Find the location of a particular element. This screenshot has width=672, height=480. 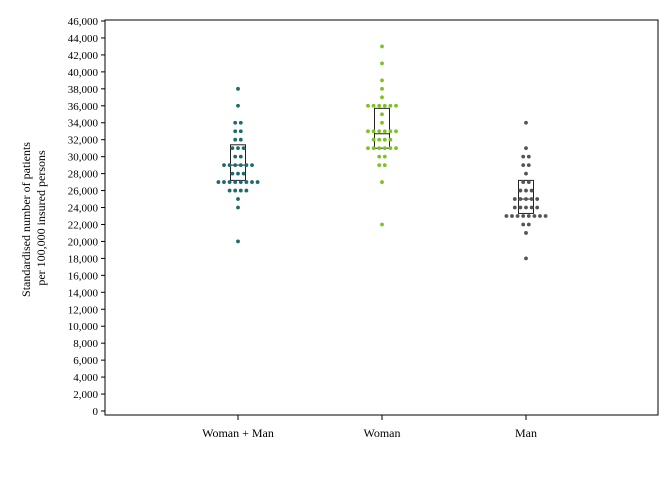

y-tick-label: 8,000 is located at coordinates (85, 344).